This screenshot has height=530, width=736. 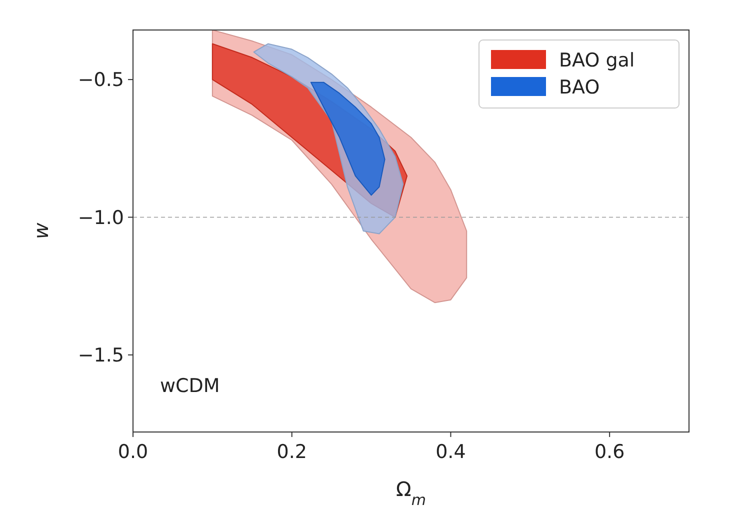 I want to click on legend-label: BAO, so click(x=579, y=87).